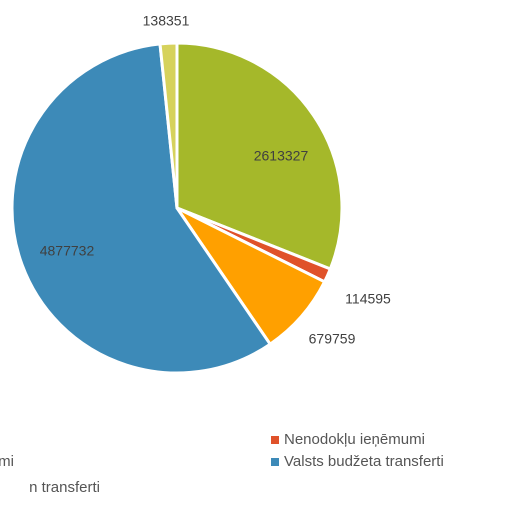 This screenshot has height=526, width=529. I want to click on legend-label: mi, so click(7, 461).